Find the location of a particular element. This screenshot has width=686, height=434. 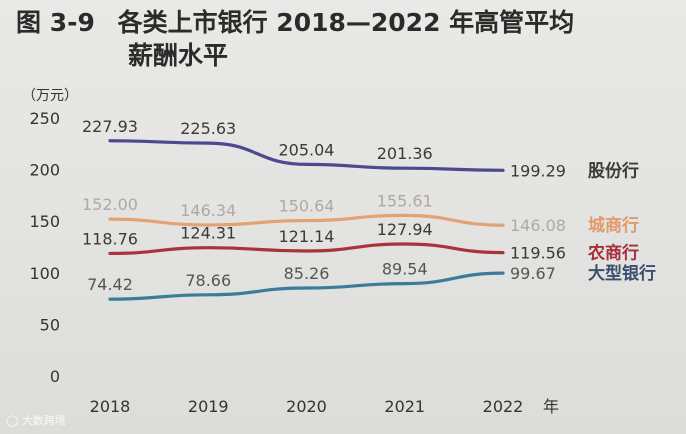

chart-title: 图 3-9 各类上市银行 2018—2022 年高管平均 薪酬水平 is located at coordinates (346, 39).